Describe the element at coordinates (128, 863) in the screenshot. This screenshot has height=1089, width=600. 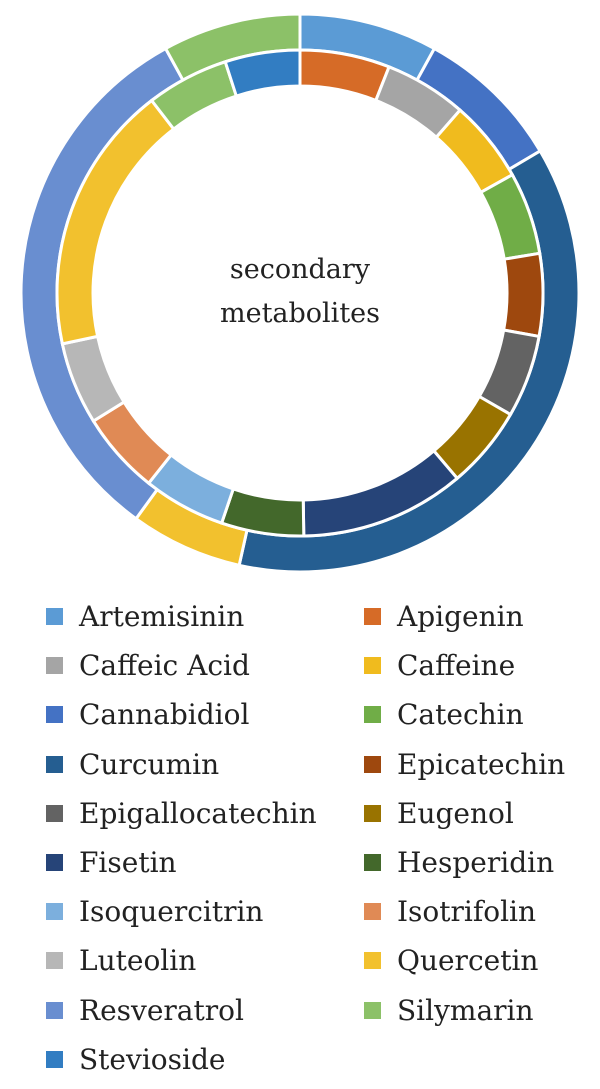
I see `legend-label: Fisetin` at that location.